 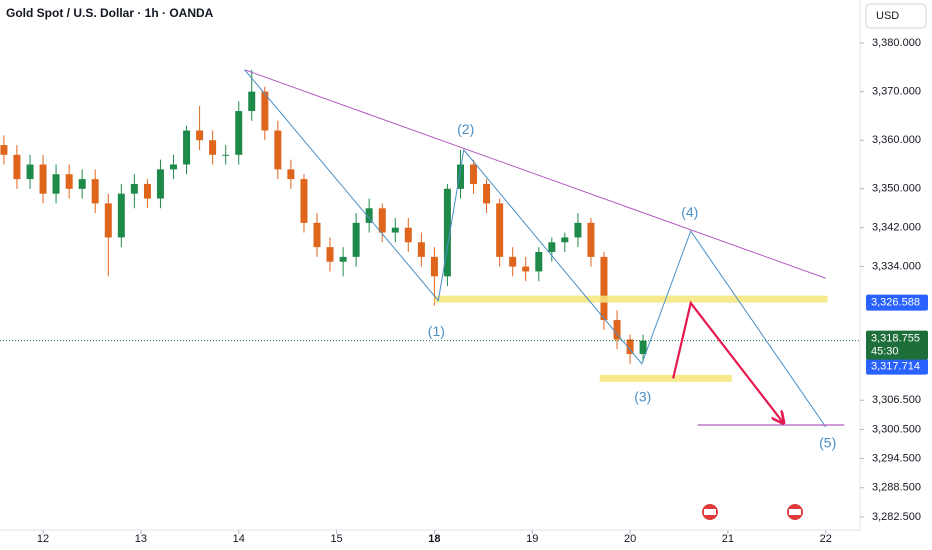 What do you see at coordinates (896, 92) in the screenshot?
I see `y-tick-label: 3,370.000` at bounding box center [896, 92].